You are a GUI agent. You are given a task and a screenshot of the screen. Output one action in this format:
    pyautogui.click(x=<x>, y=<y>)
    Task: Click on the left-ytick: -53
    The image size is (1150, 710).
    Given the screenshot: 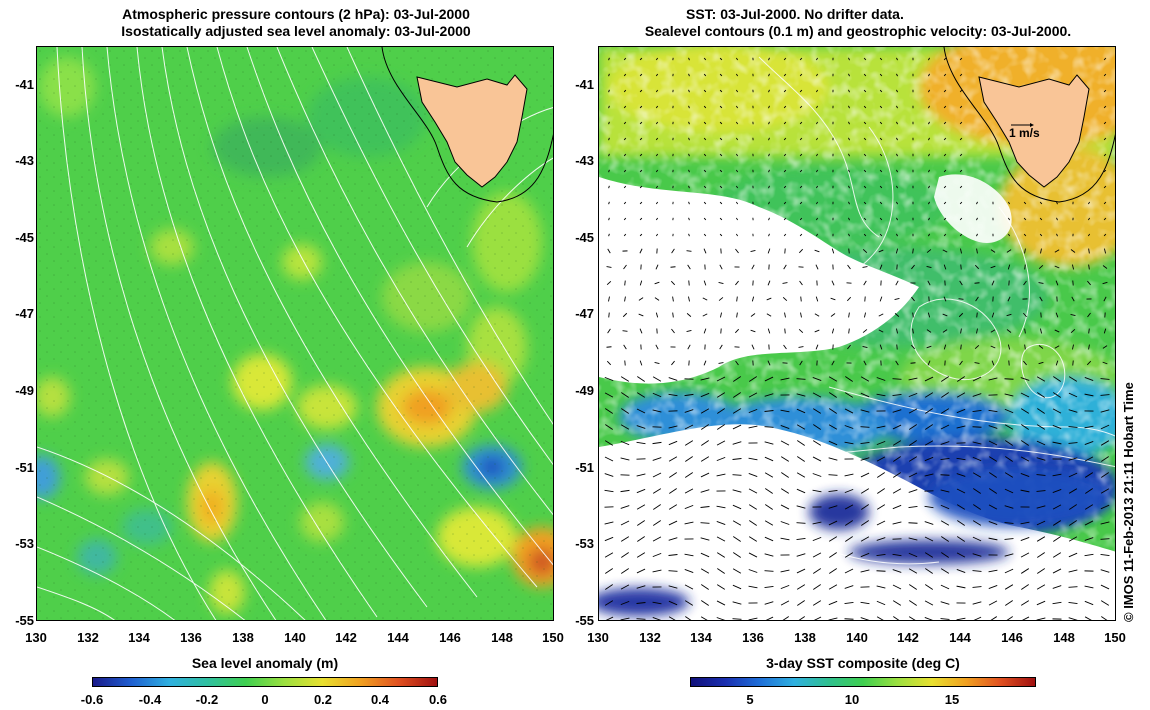 What is the action you would take?
    pyautogui.click(x=24, y=543)
    